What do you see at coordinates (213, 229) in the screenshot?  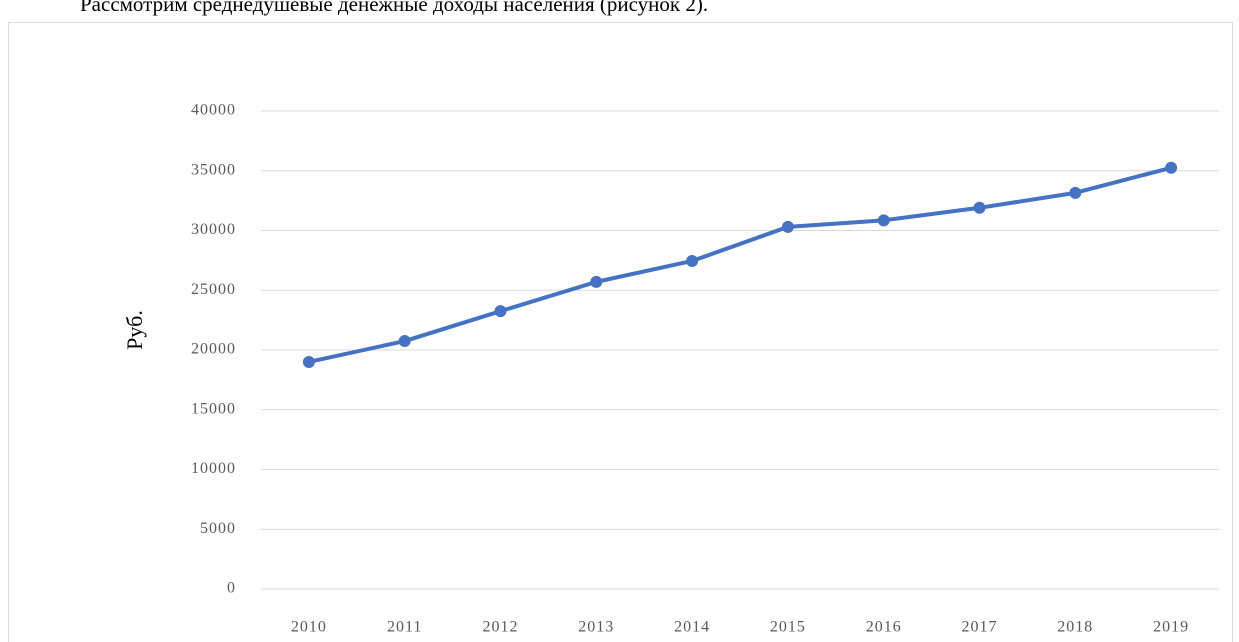 I see `y-tick-label: 30000` at bounding box center [213, 229].